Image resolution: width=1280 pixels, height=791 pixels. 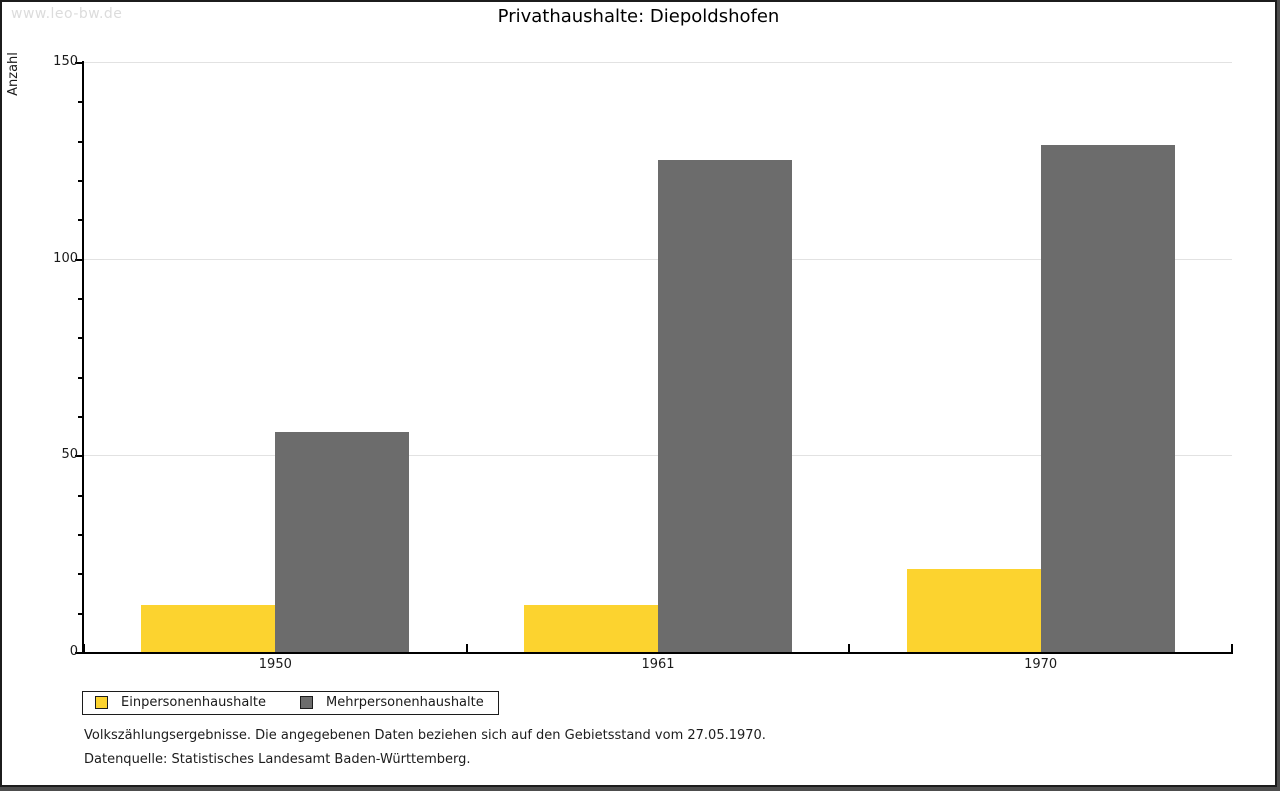 I want to click on bar-1970-einpersonenhaushalte, so click(x=973, y=610).